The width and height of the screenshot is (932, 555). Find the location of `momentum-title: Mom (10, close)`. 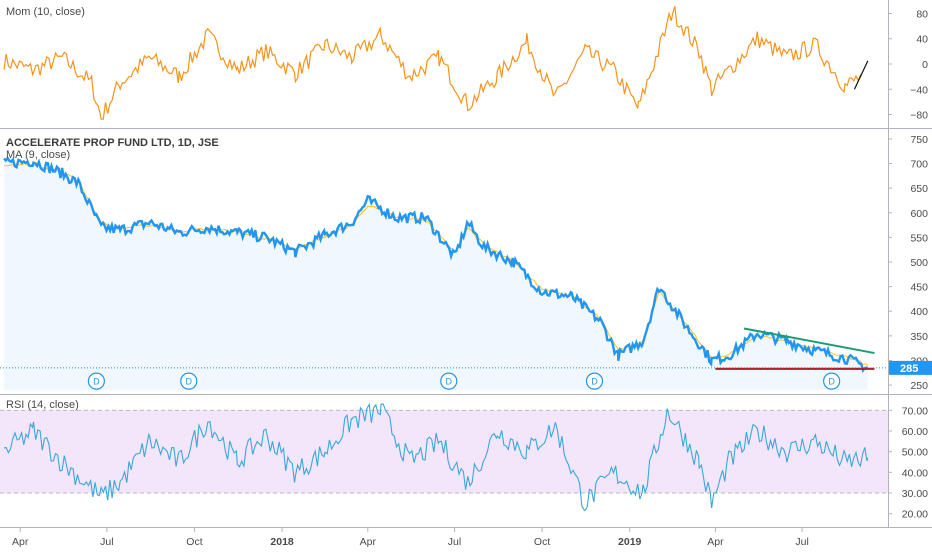

momentum-title: Mom (10, close) is located at coordinates (45, 12).